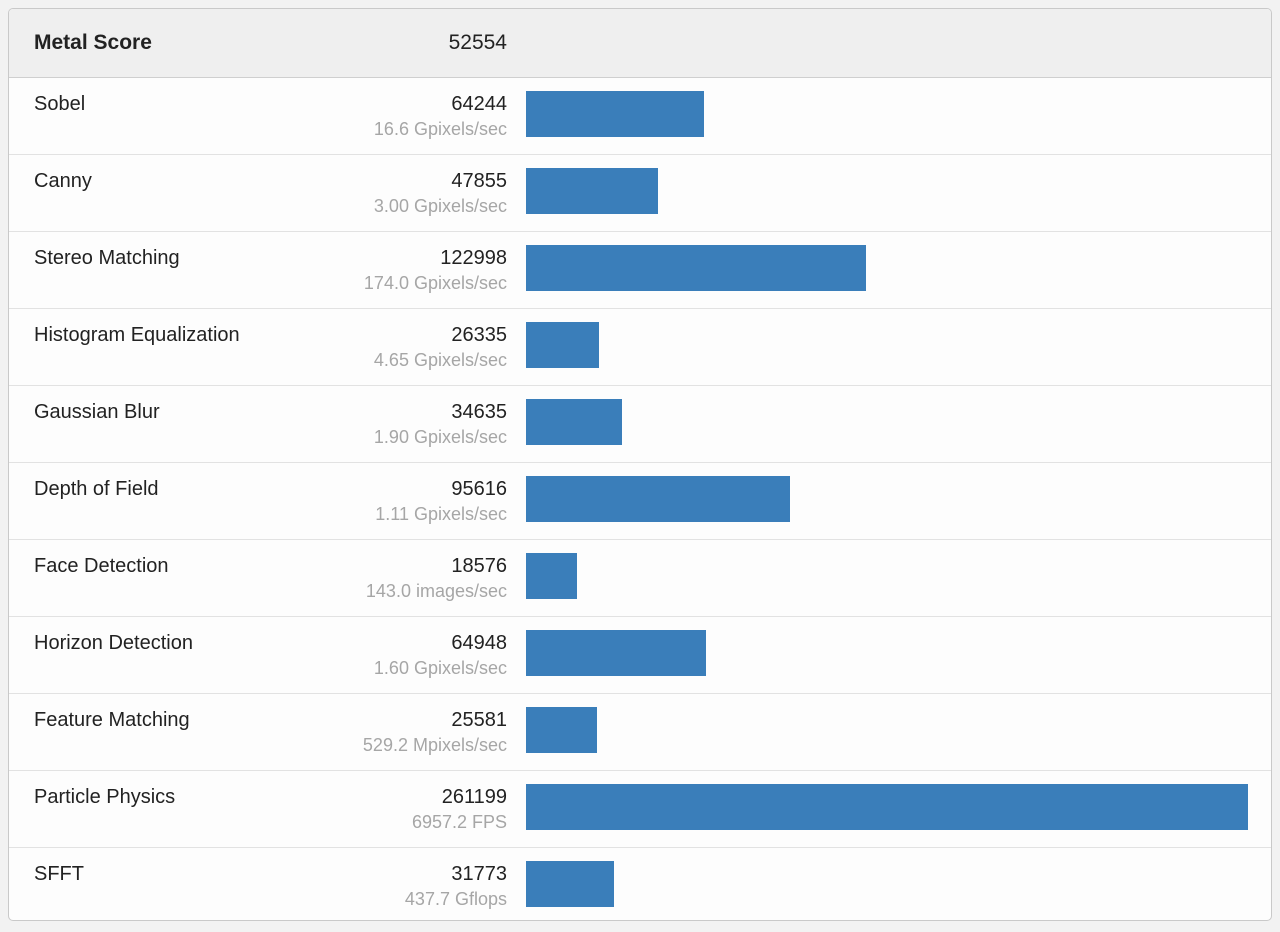 The width and height of the screenshot is (1280, 932). Describe the element at coordinates (479, 643) in the screenshot. I see `benchmark-score: 64948` at that location.